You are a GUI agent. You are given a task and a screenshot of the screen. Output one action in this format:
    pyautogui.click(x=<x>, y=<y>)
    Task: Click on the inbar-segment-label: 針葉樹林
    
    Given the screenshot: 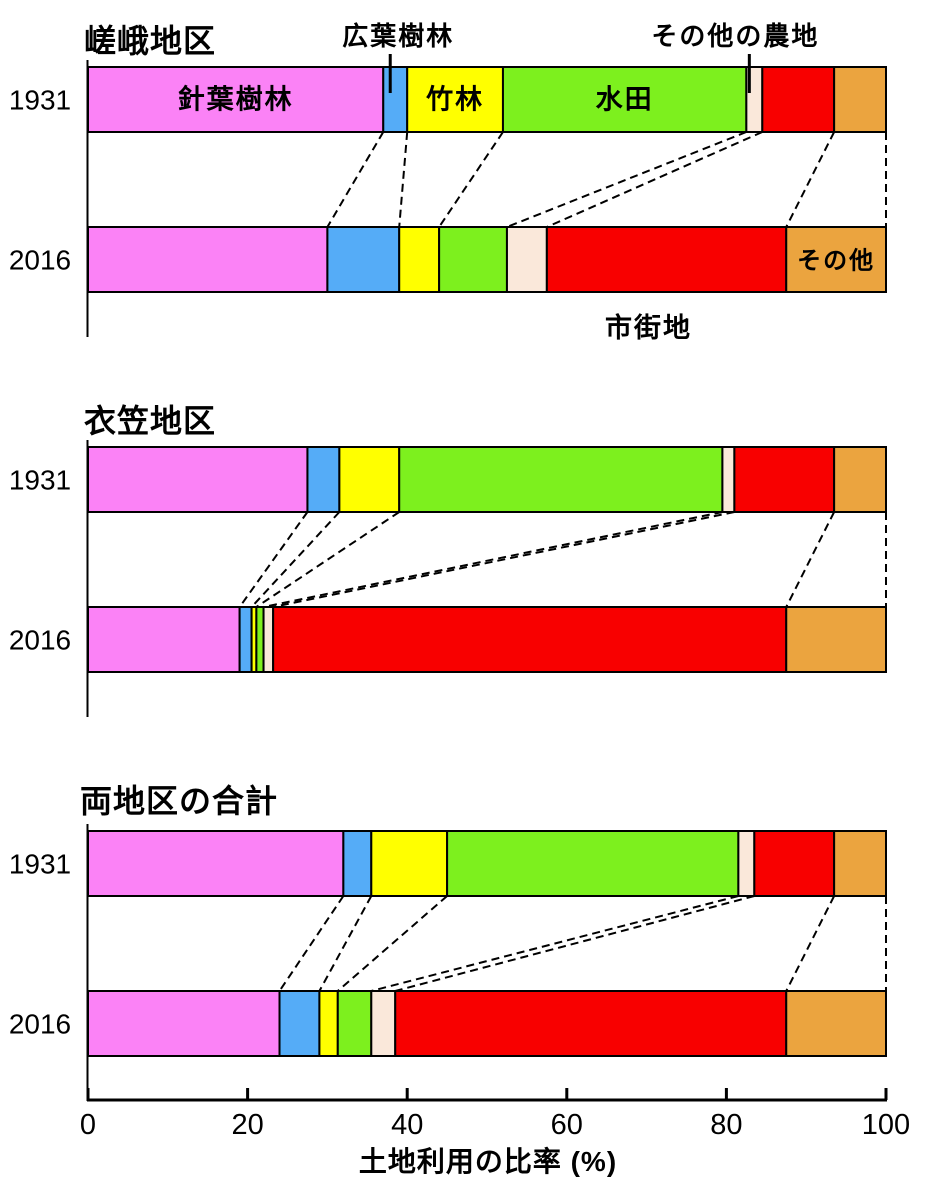 What is the action you would take?
    pyautogui.click(x=236, y=99)
    